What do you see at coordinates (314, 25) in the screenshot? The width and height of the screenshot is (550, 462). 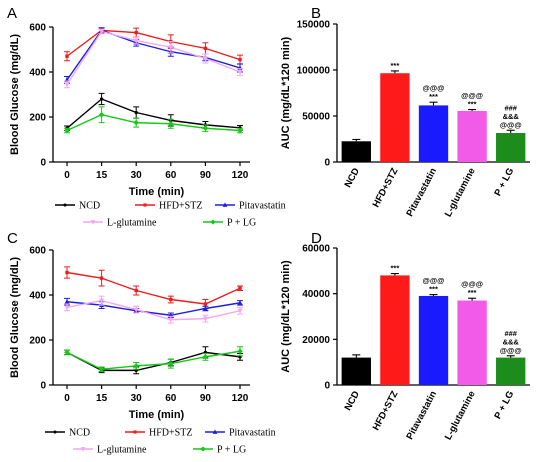 I see `y-tick-label: 150000` at bounding box center [314, 25].